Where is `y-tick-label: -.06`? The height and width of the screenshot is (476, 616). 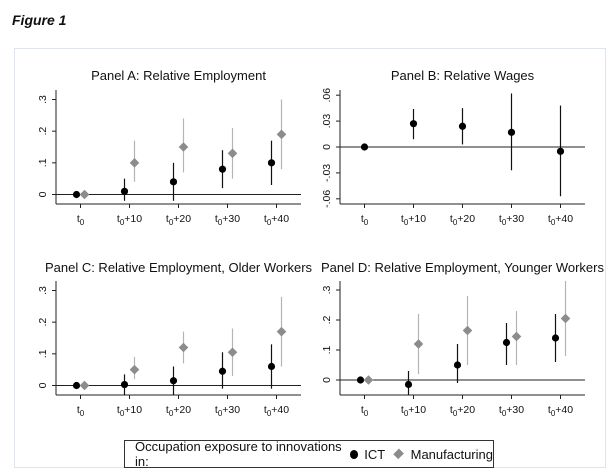 y-tick-label: -.06 is located at coordinates (327, 199).